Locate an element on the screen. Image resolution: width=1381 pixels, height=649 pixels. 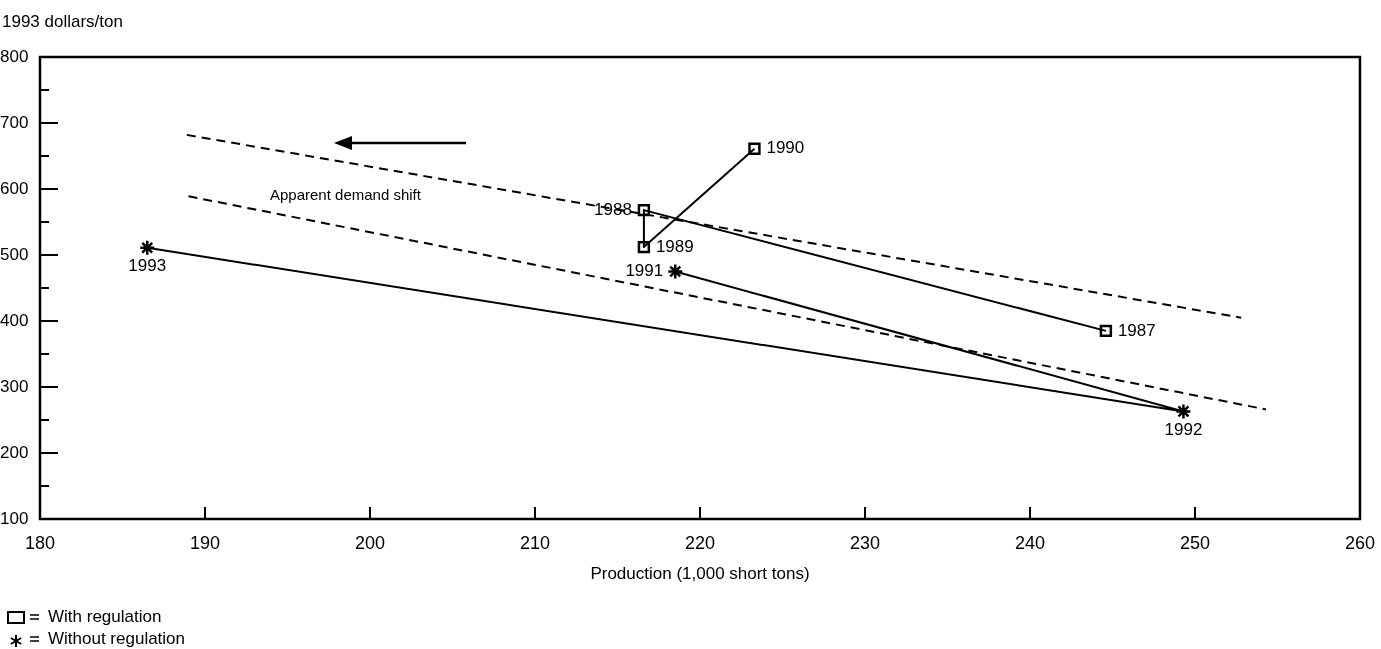
x-tick-label: 260 is located at coordinates (1360, 542).